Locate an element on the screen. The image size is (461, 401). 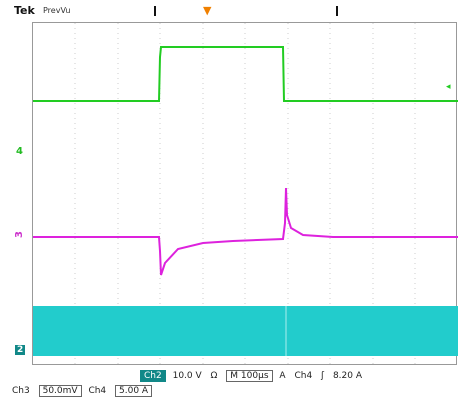
status-line-2: Ch3 50.0mV Ch4 5.00 A is located at coordinates (84, 392).